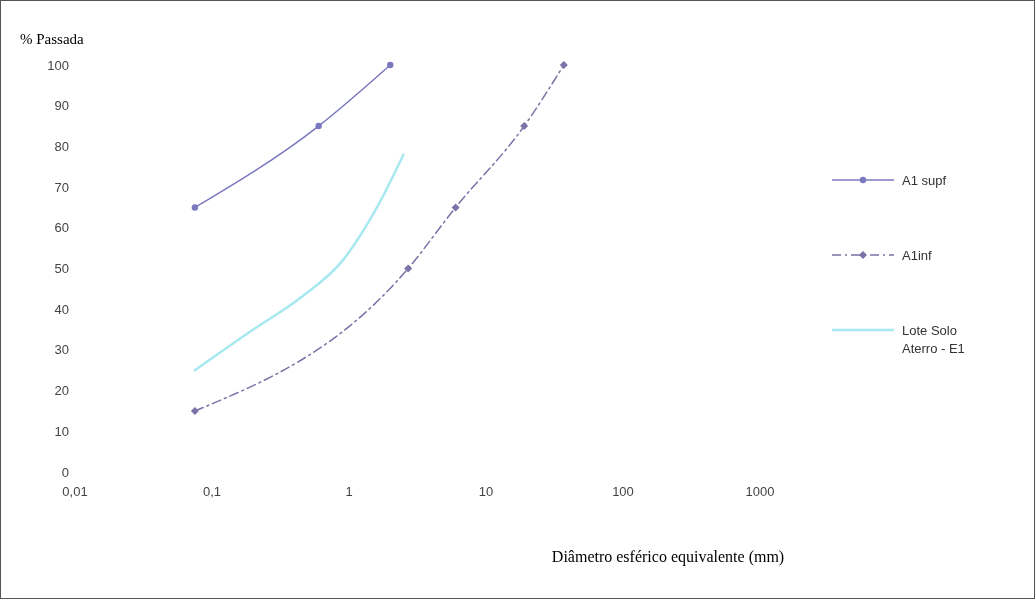 This screenshot has width=1035, height=599. I want to click on x-tick-label: 1000, so click(760, 491).